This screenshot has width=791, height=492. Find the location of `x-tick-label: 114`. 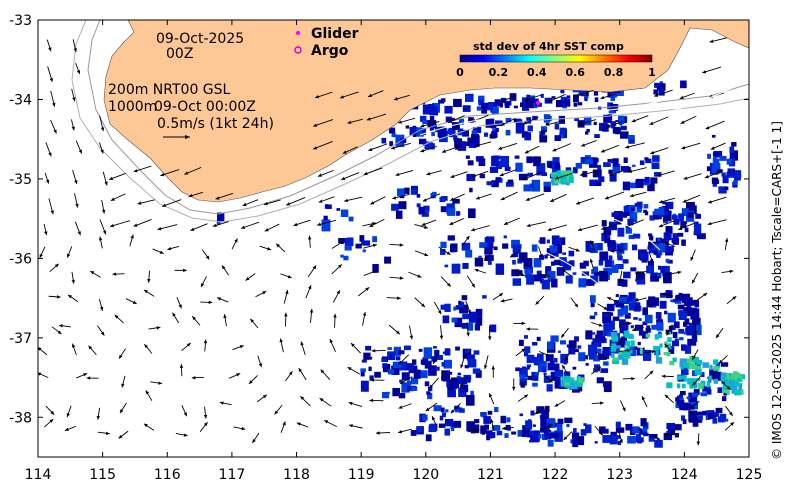

x-tick-label: 114 is located at coordinates (38, 475).